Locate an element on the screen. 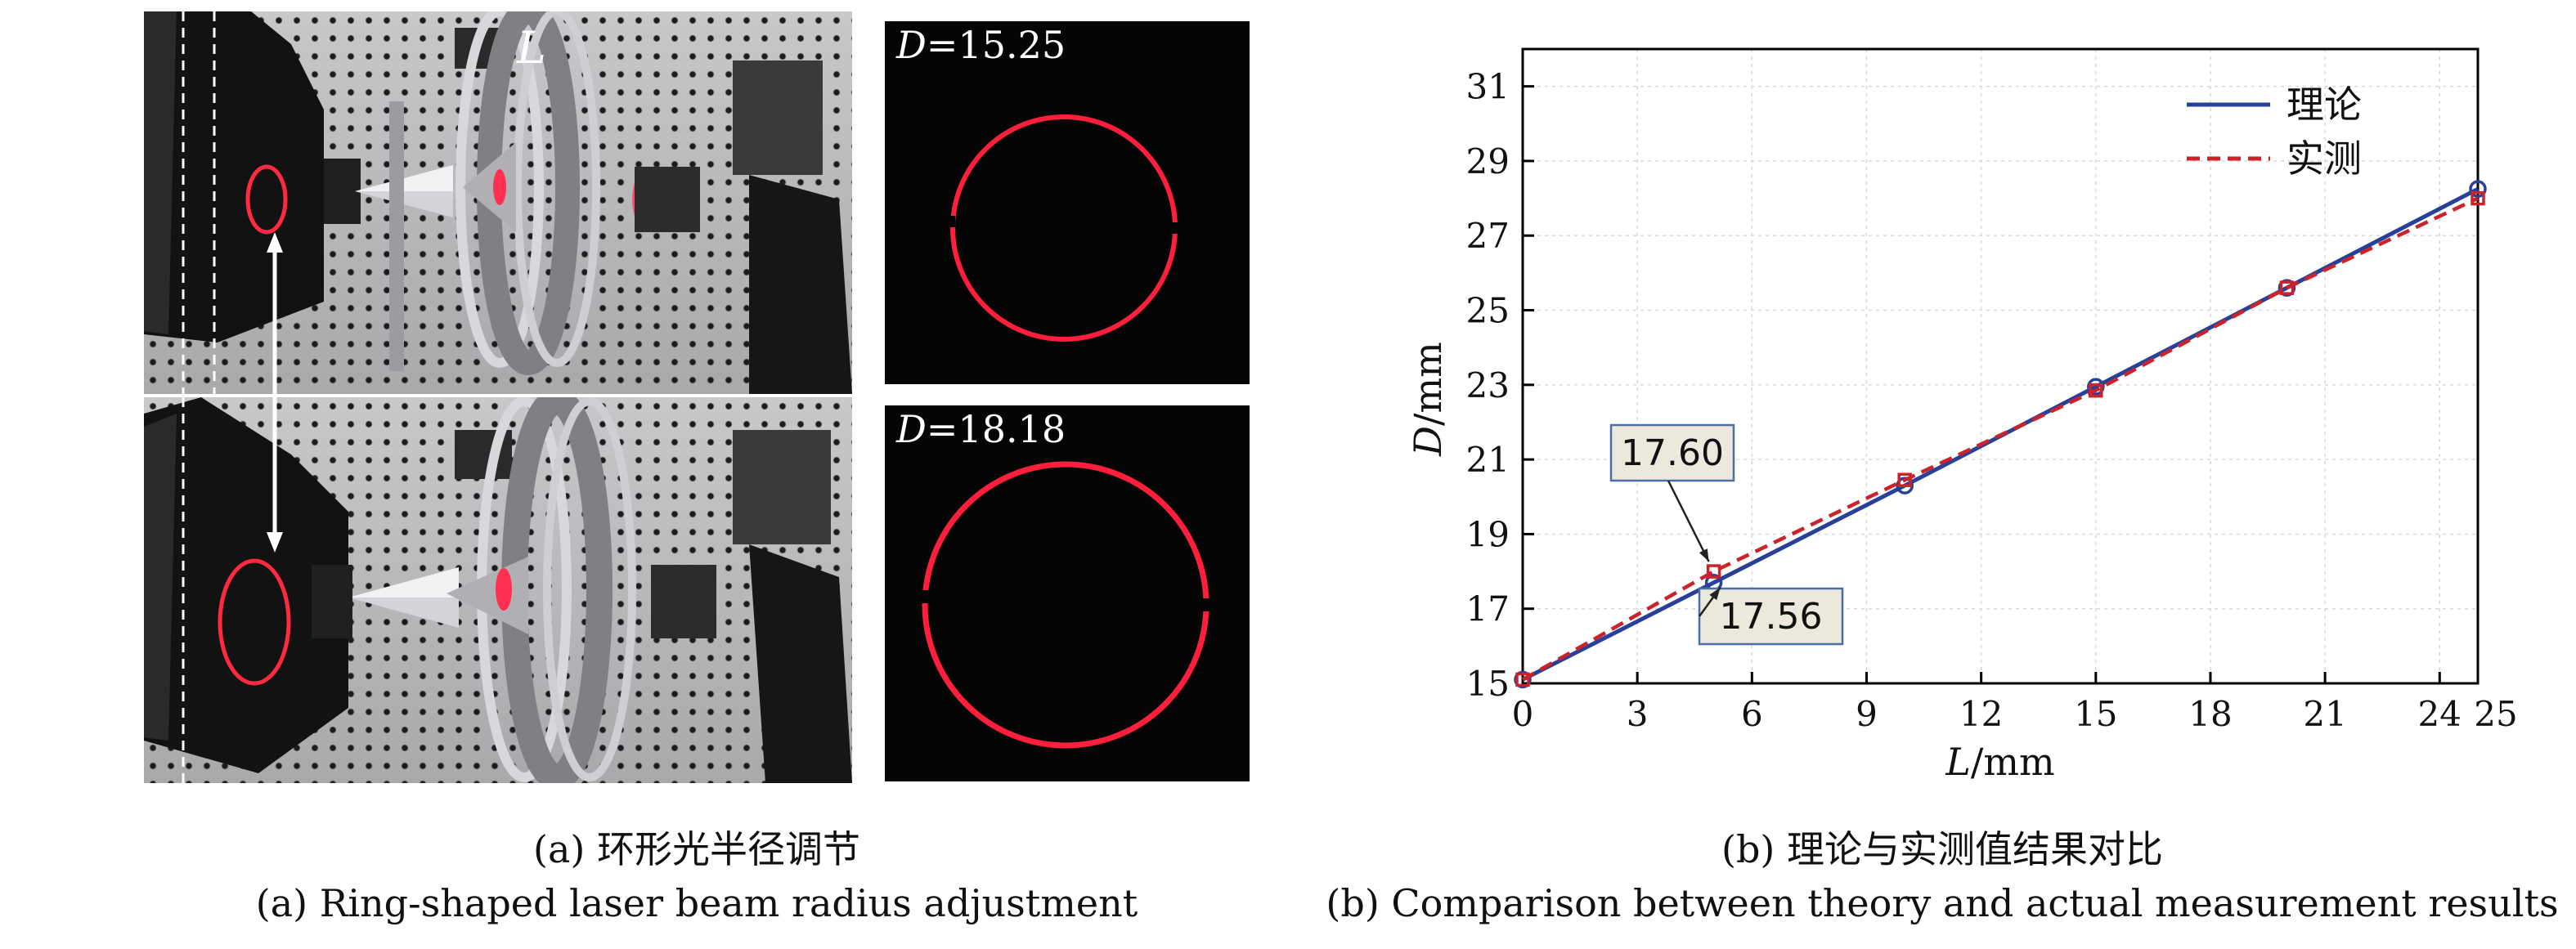  x-tick-label: 15 is located at coordinates (2096, 714).